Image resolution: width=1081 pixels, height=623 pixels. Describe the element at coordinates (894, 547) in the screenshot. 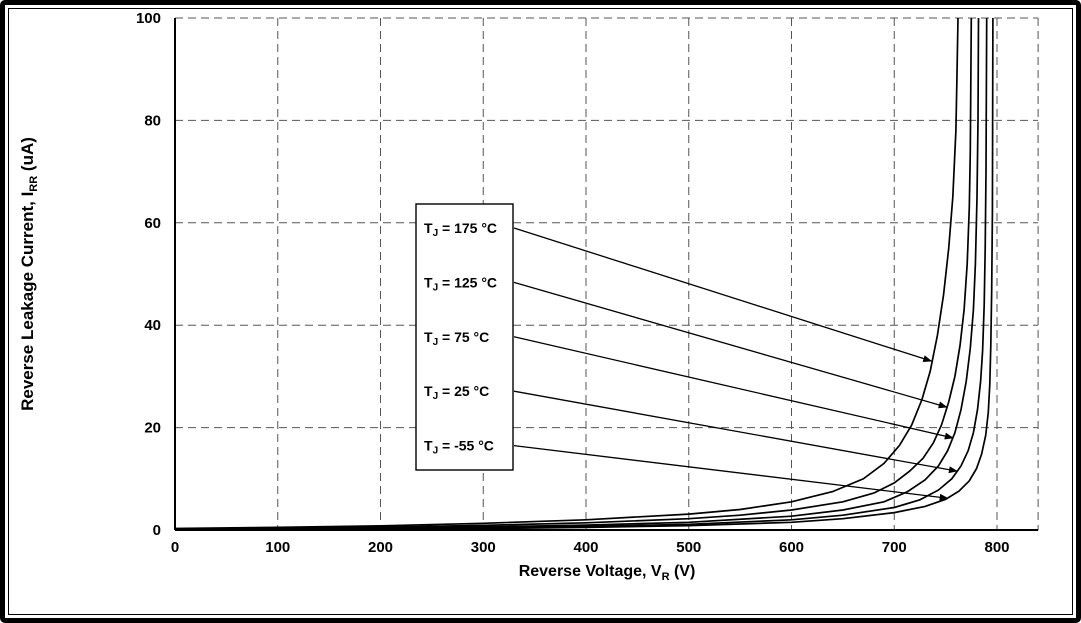

I see `x-tick-label-700: 700` at that location.